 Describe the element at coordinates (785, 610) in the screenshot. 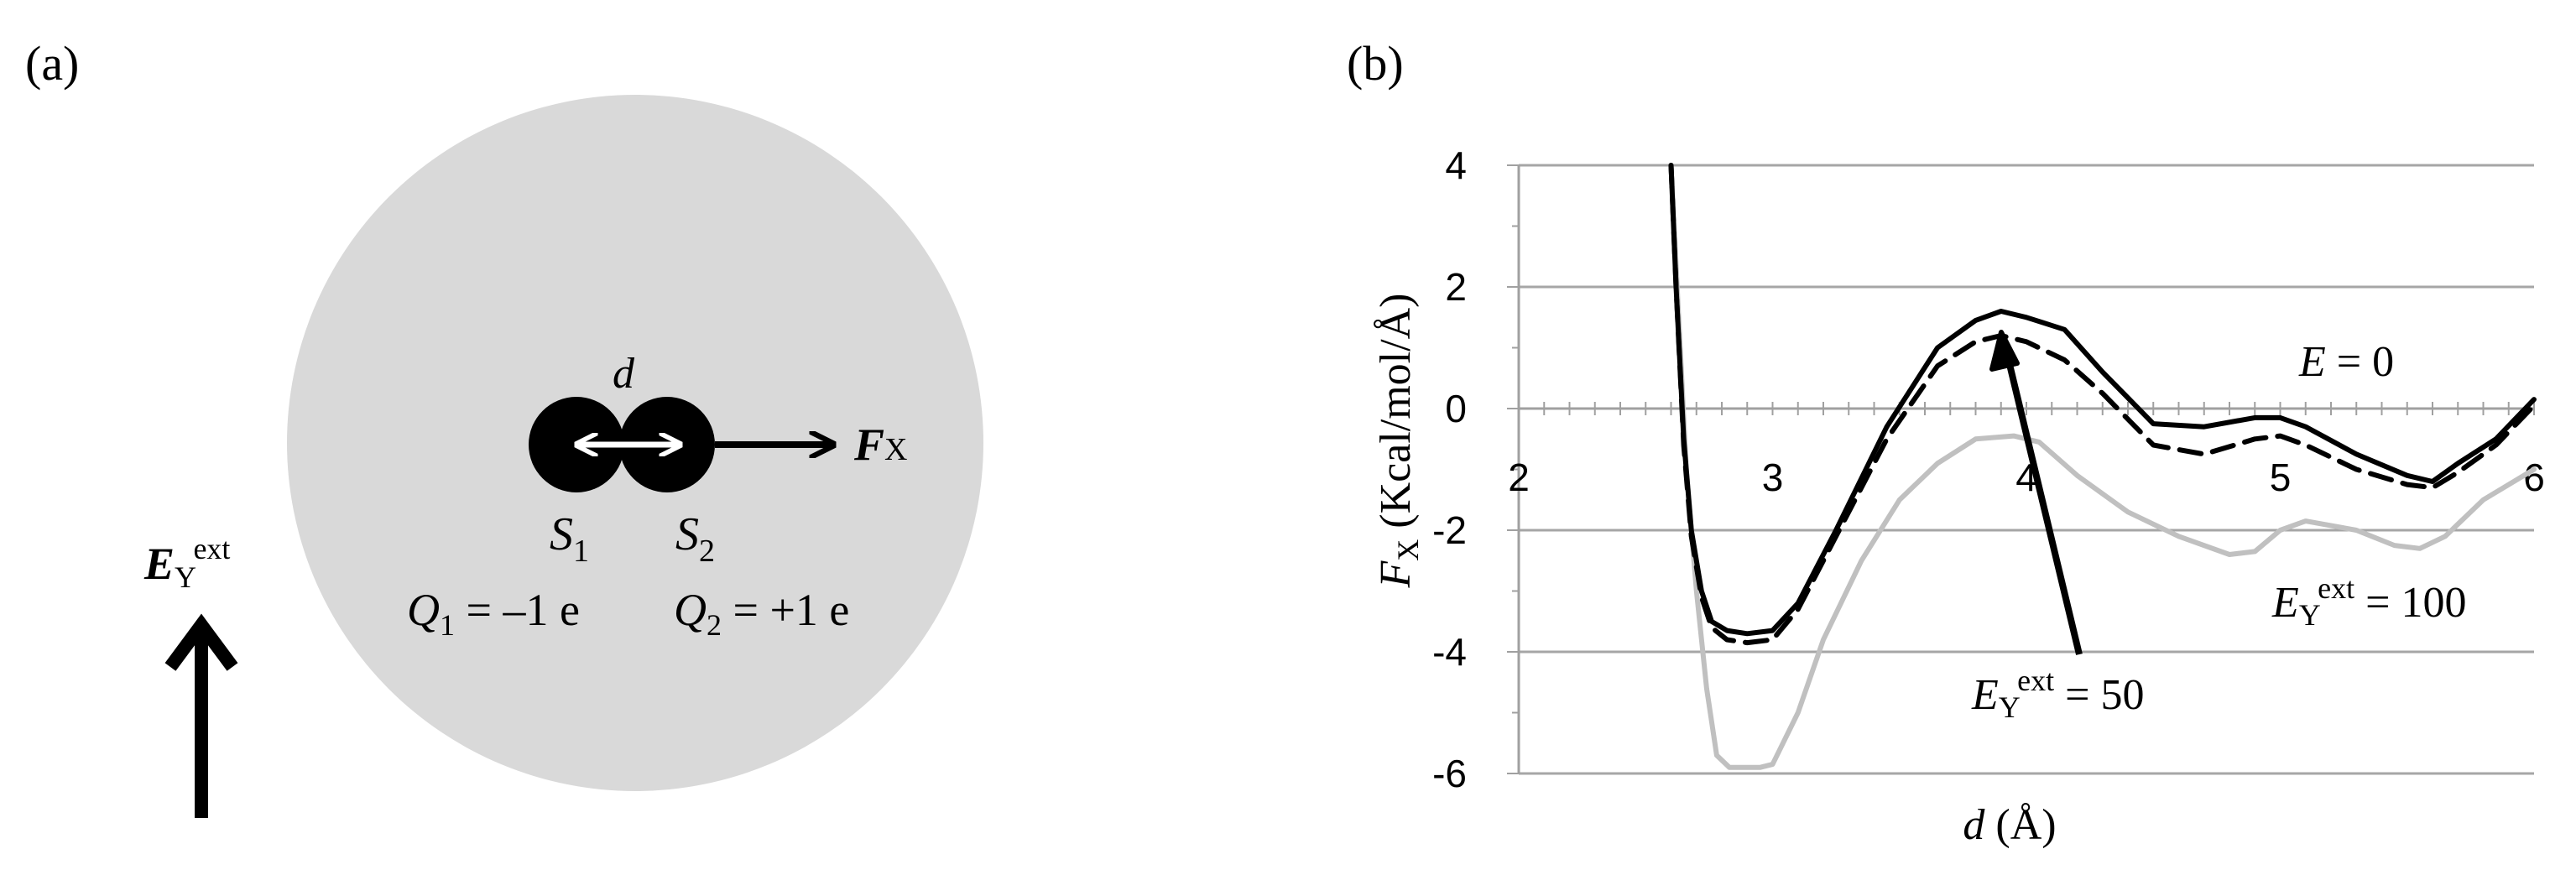

I see `charge-q2-value: = +1 e` at that location.